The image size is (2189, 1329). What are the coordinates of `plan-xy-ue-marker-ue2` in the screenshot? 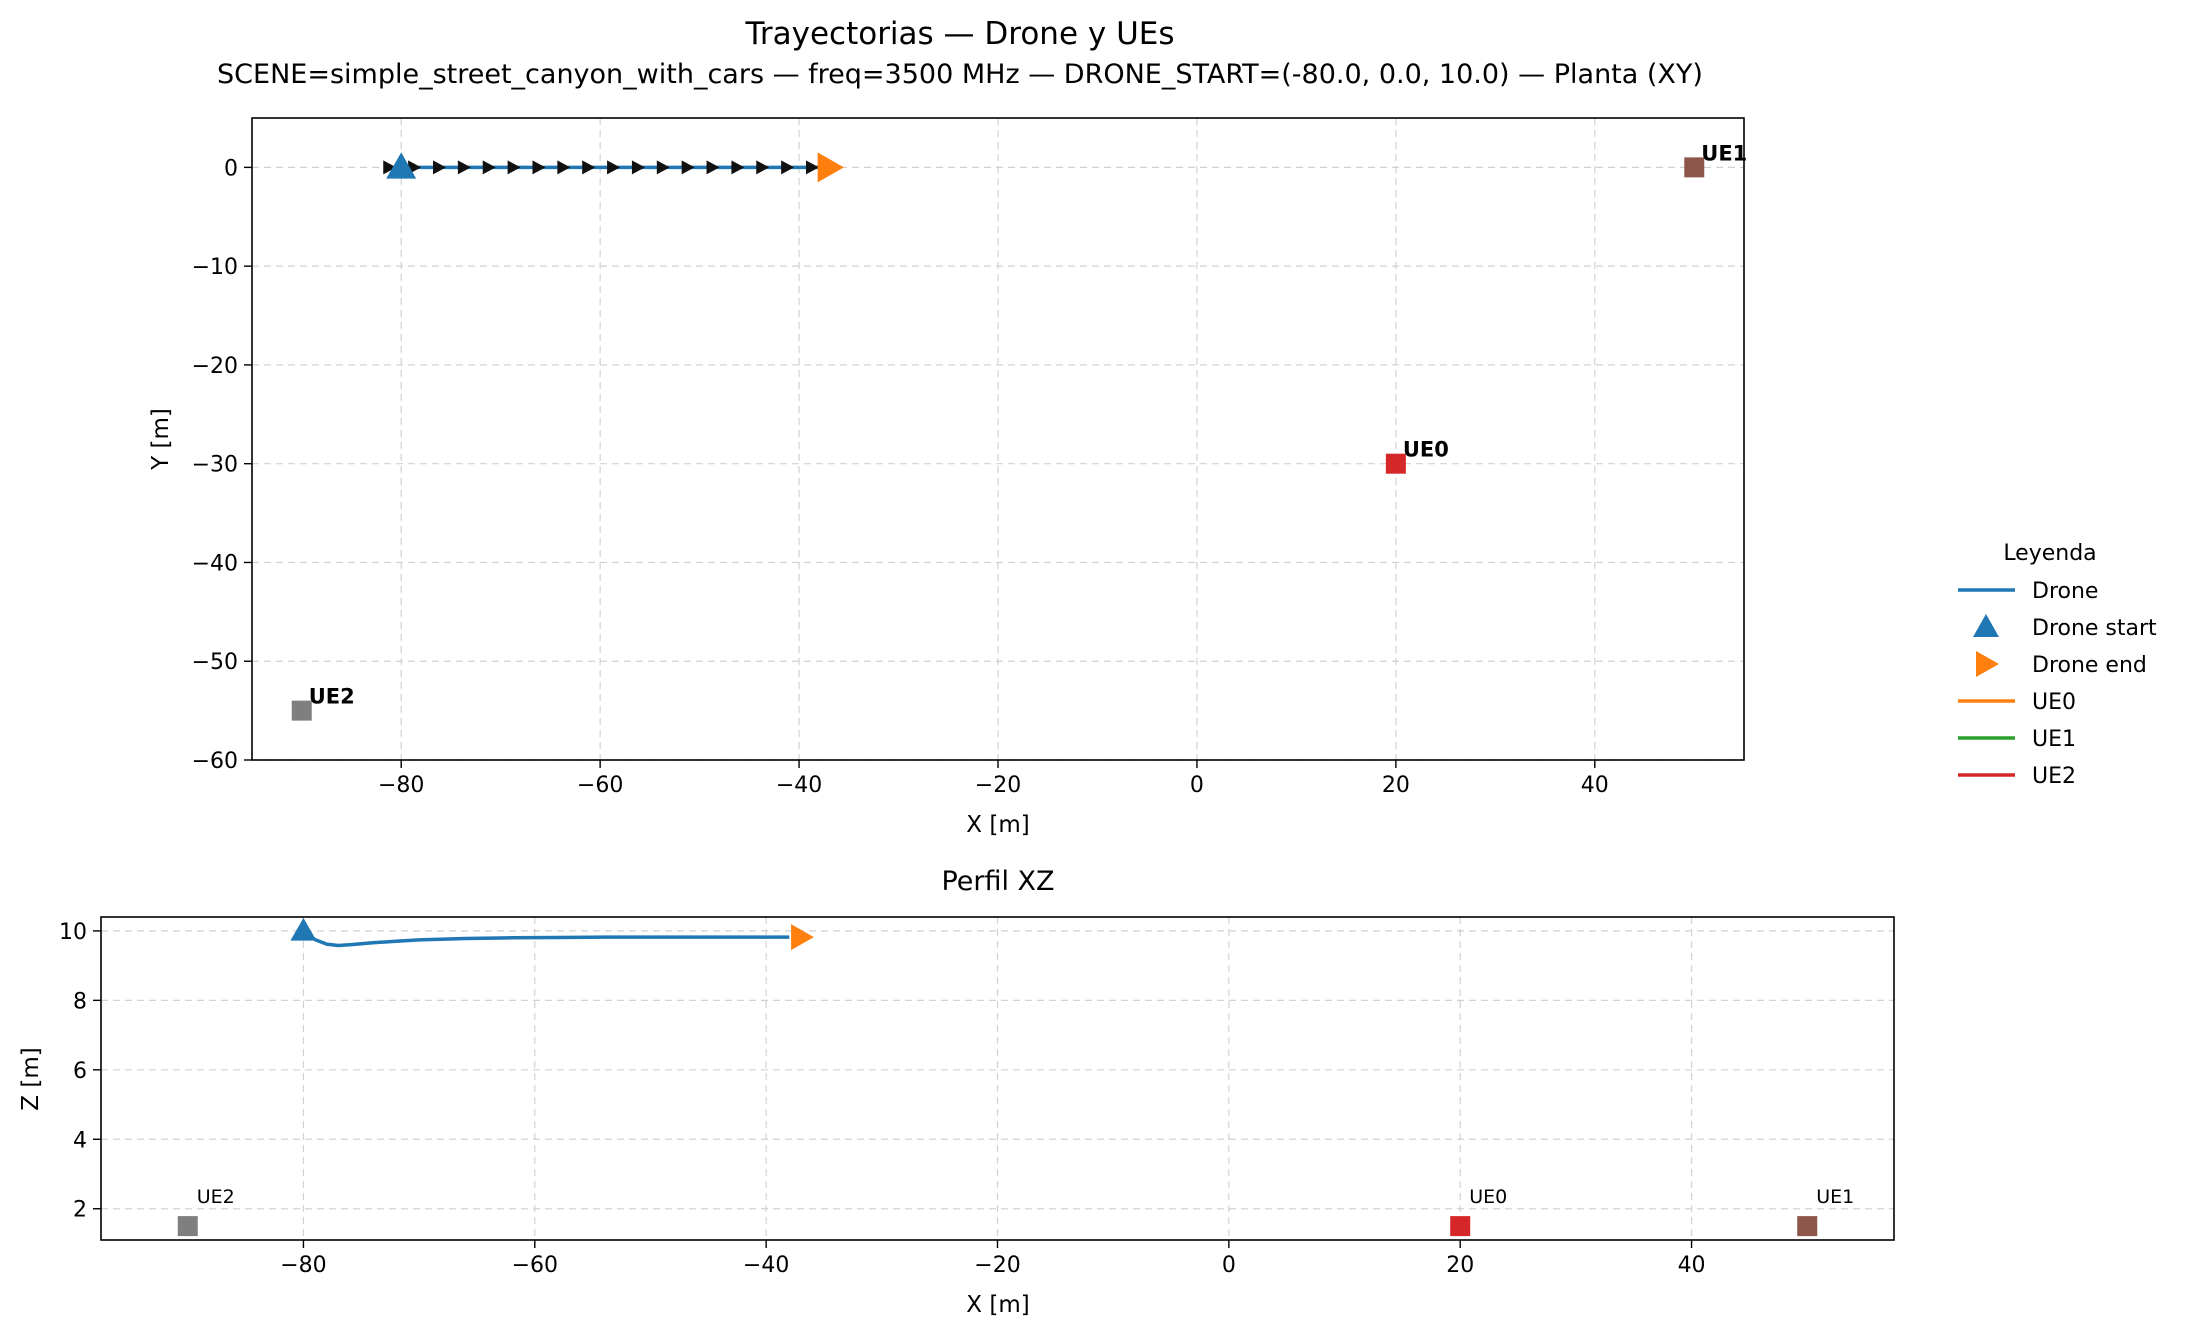 It's located at (301, 710).